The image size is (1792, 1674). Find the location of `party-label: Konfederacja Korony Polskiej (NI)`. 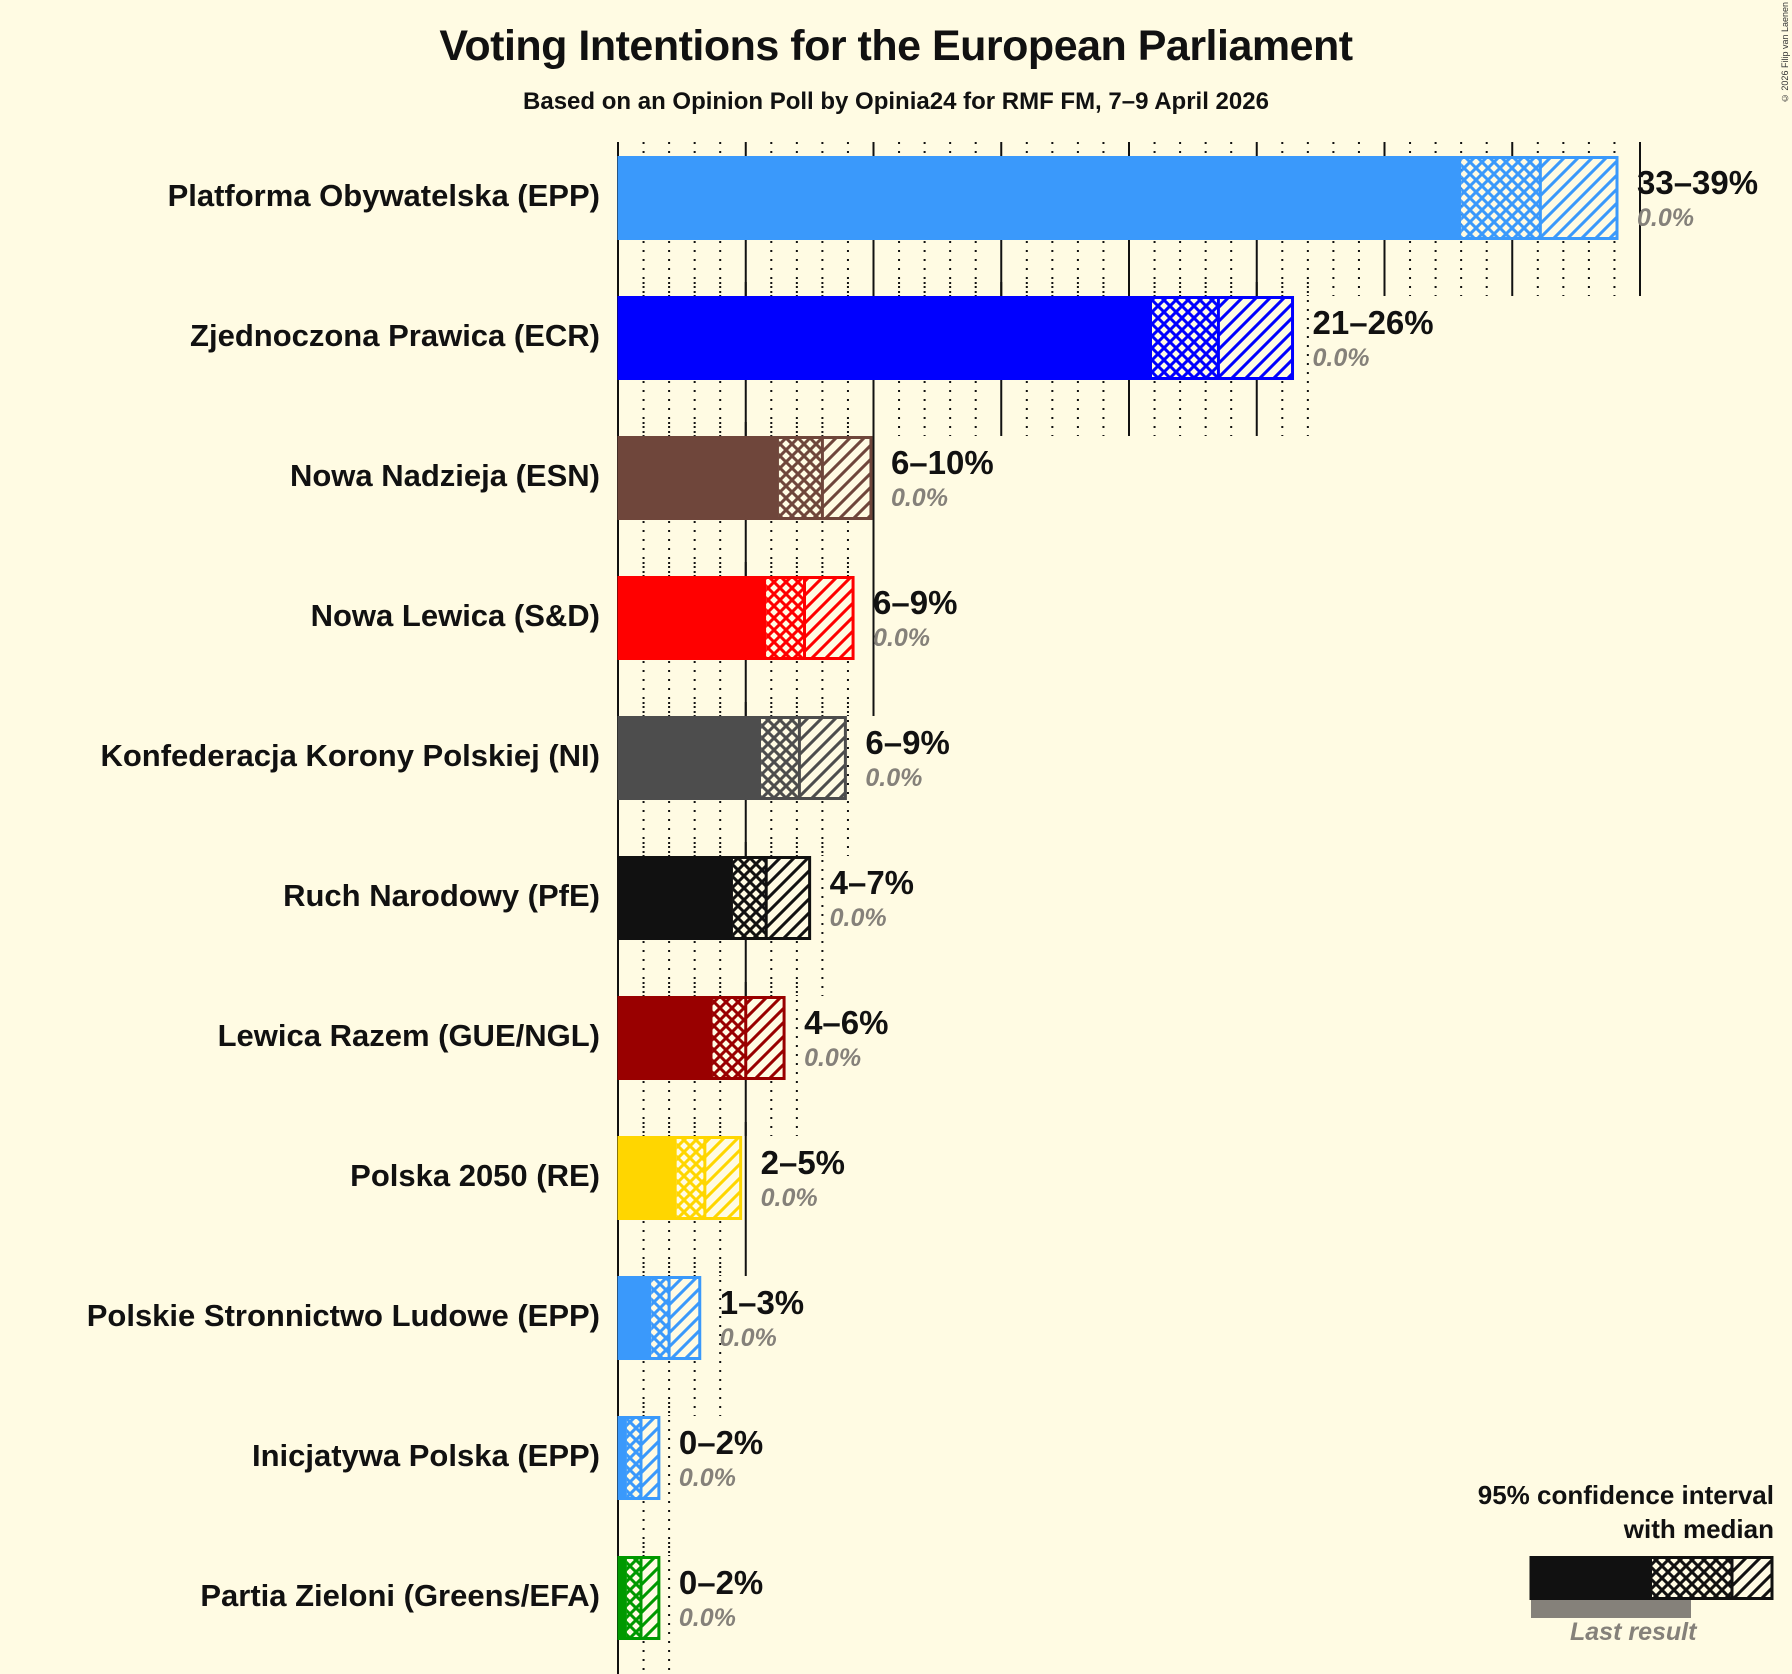

party-label: Konfederacja Korony Polskiej (NI) is located at coordinates (350, 755).